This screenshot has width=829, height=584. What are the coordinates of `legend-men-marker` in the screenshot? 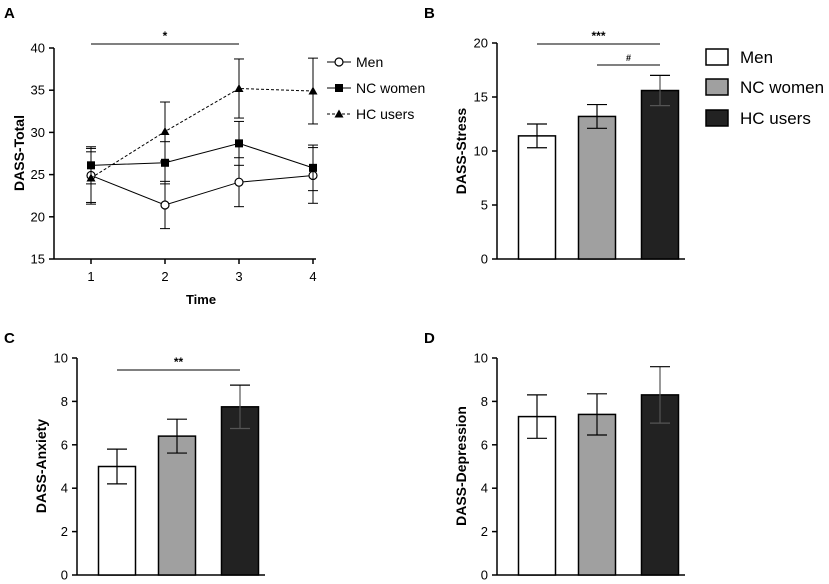 It's located at (339, 62).